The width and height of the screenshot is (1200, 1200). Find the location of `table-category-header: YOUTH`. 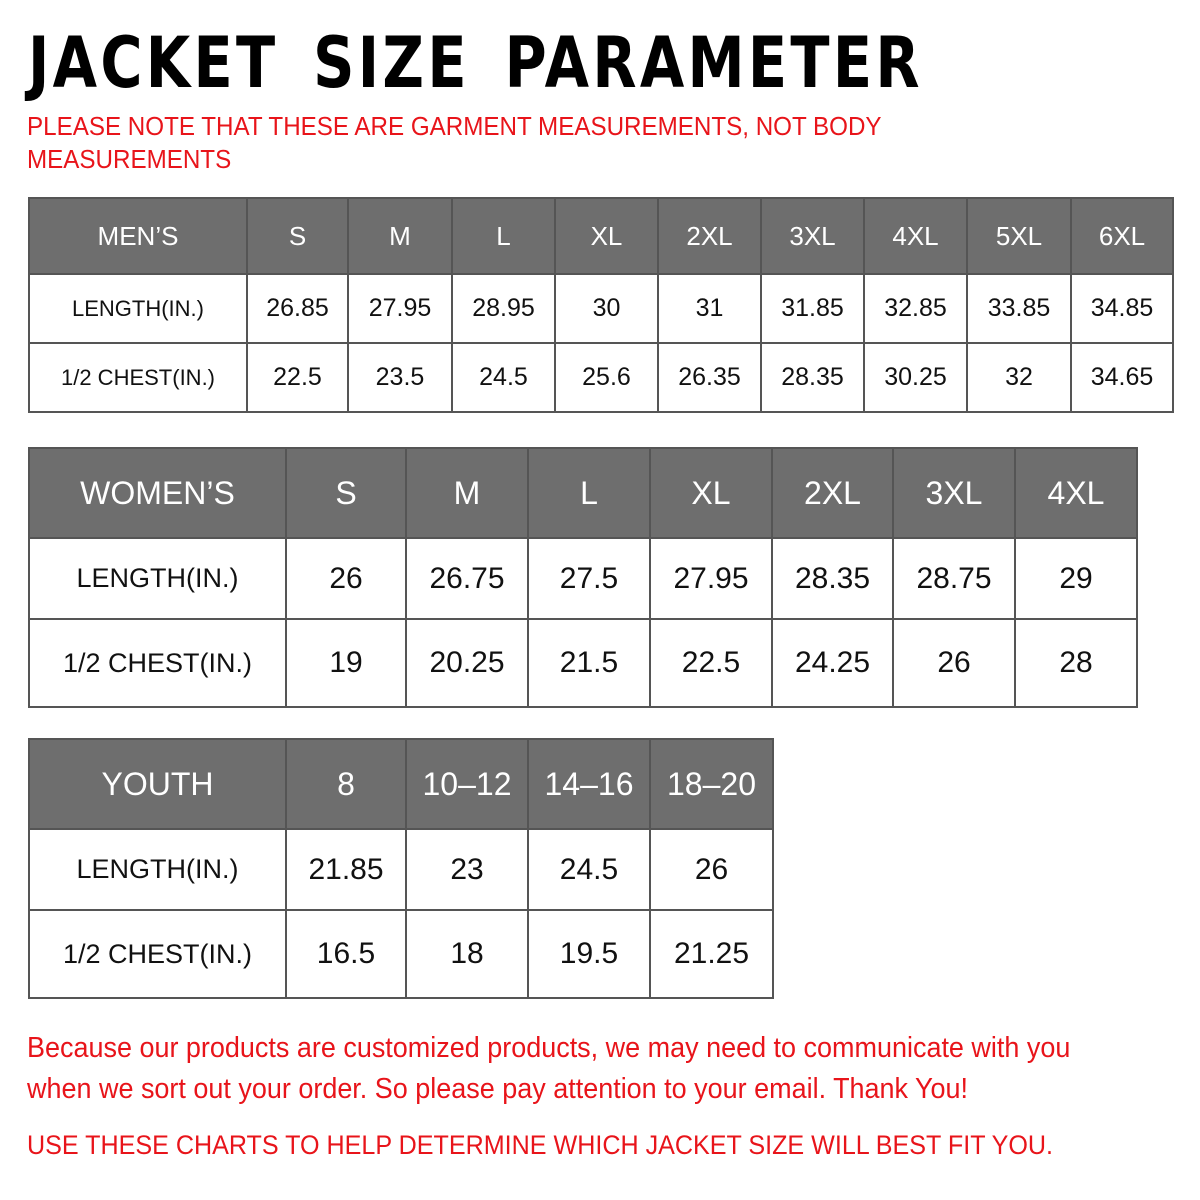

table-category-header: YOUTH is located at coordinates (157, 784).